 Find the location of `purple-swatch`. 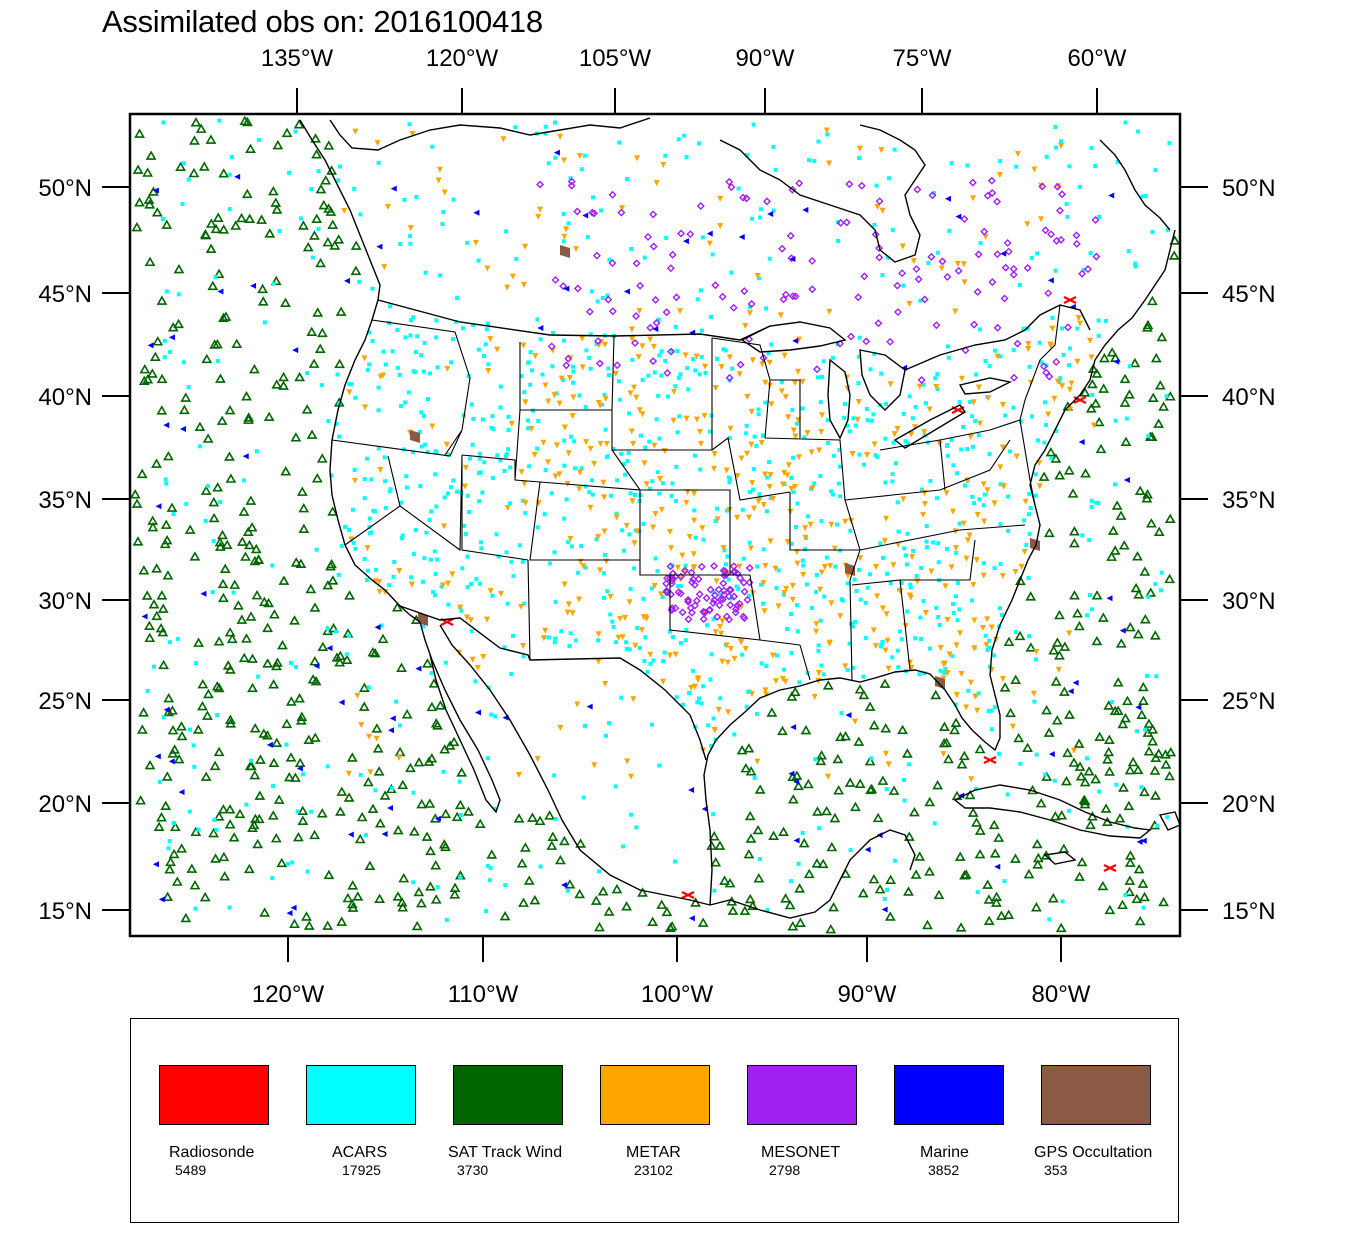

purple-swatch is located at coordinates (802, 1095).